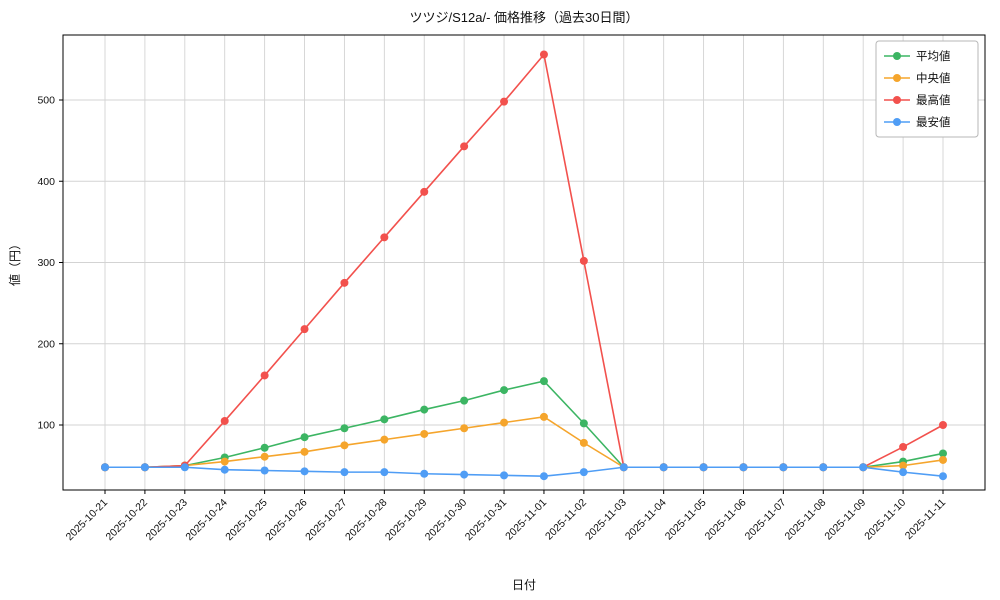  What do you see at coordinates (406, 520) in the screenshot?
I see `x-tick-label: 2025-10-29` at bounding box center [406, 520].